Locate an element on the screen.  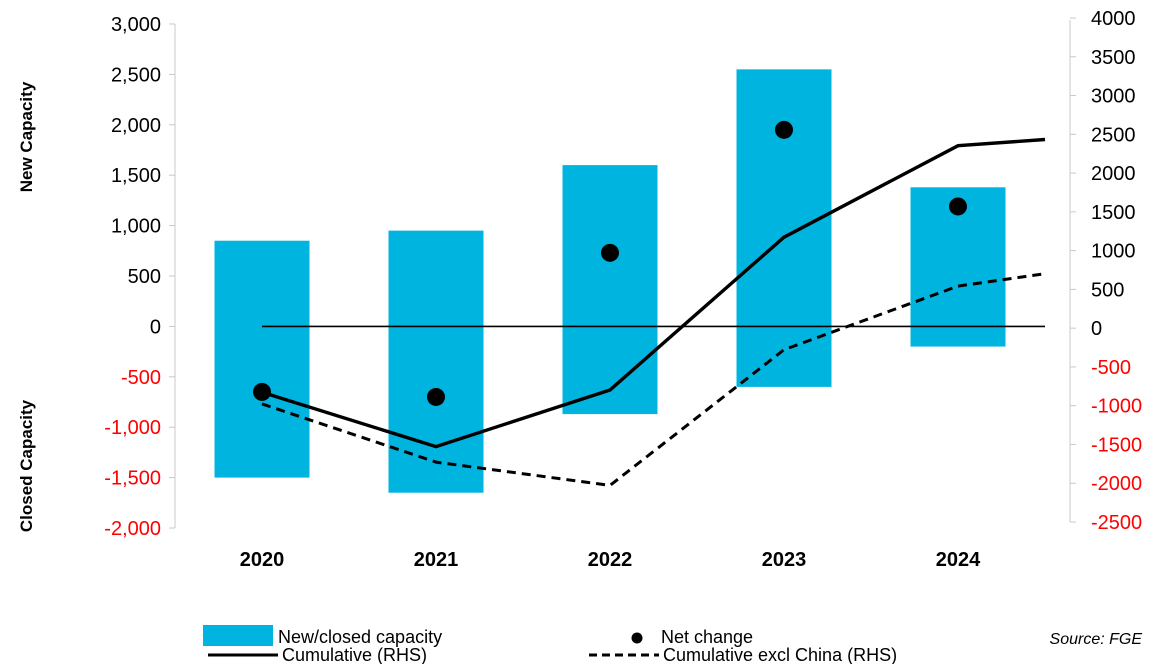
right-tick-label: -500 is located at coordinates (1111, 368).